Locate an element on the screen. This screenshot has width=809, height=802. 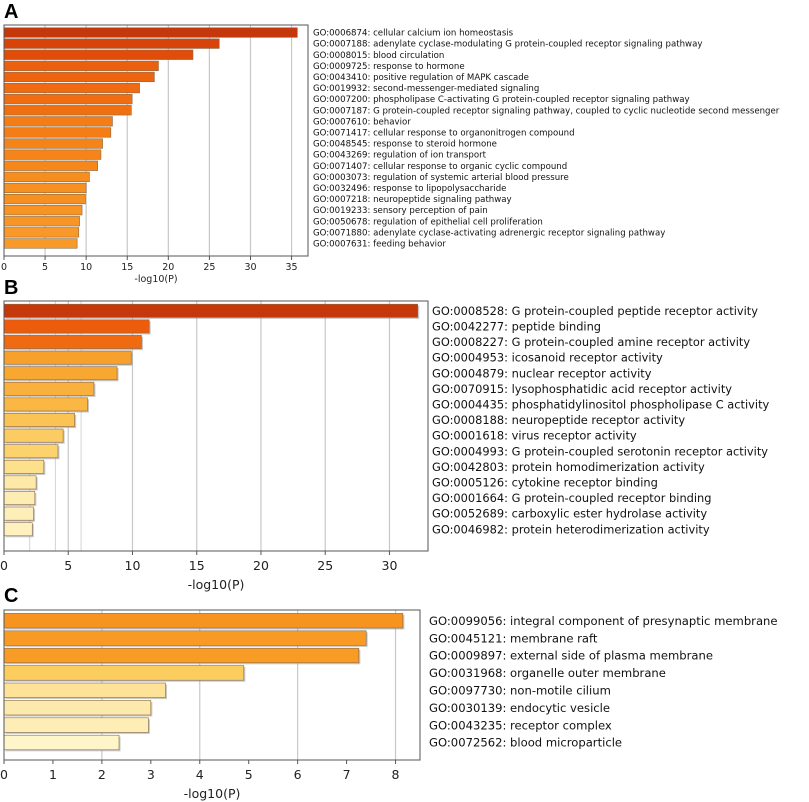
x-tick-label: 6 is located at coordinates (298, 774).